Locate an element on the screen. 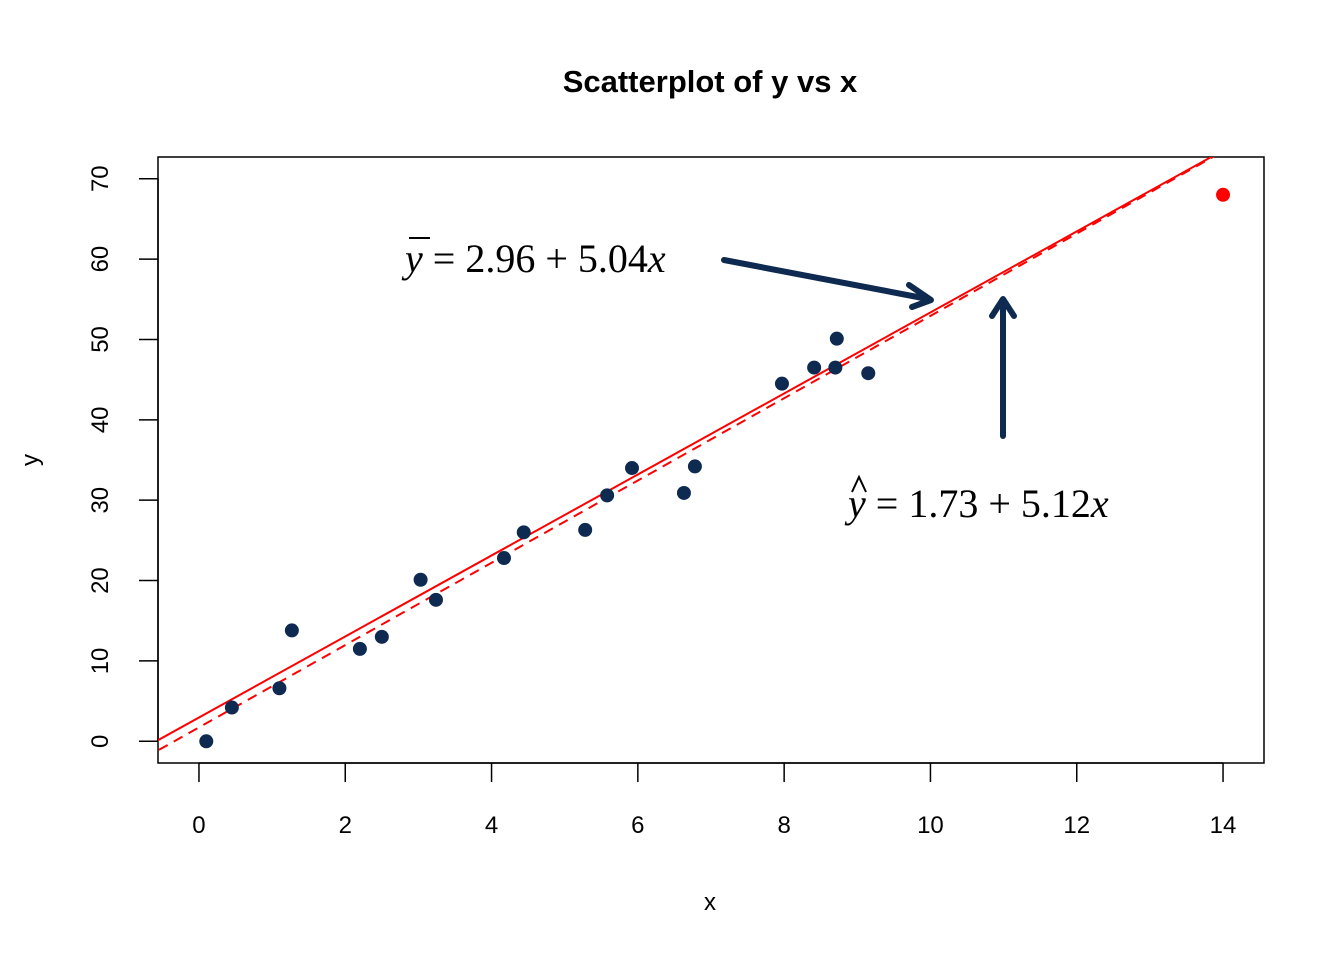 This screenshot has width=1344, height=960. y-tick-label: 40 is located at coordinates (100, 419).